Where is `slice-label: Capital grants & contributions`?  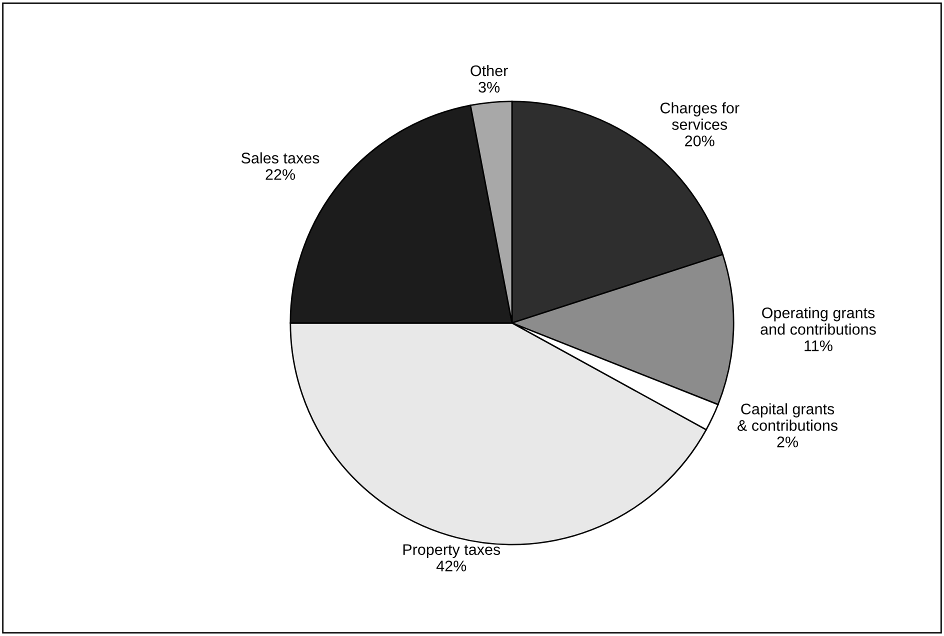
slice-label: Capital grants & contributions is located at coordinates (788, 417).